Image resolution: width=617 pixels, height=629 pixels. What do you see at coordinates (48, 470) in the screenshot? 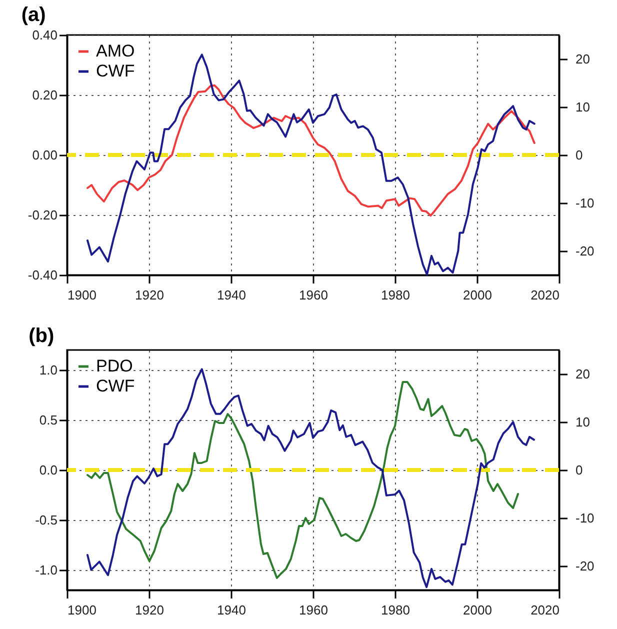
I see `y-tick-label: 0.0` at bounding box center [48, 470].